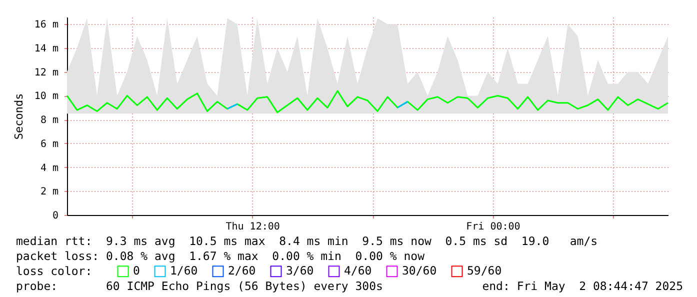  I want to click on x-tick-label: Fri 00:00, so click(493, 227).